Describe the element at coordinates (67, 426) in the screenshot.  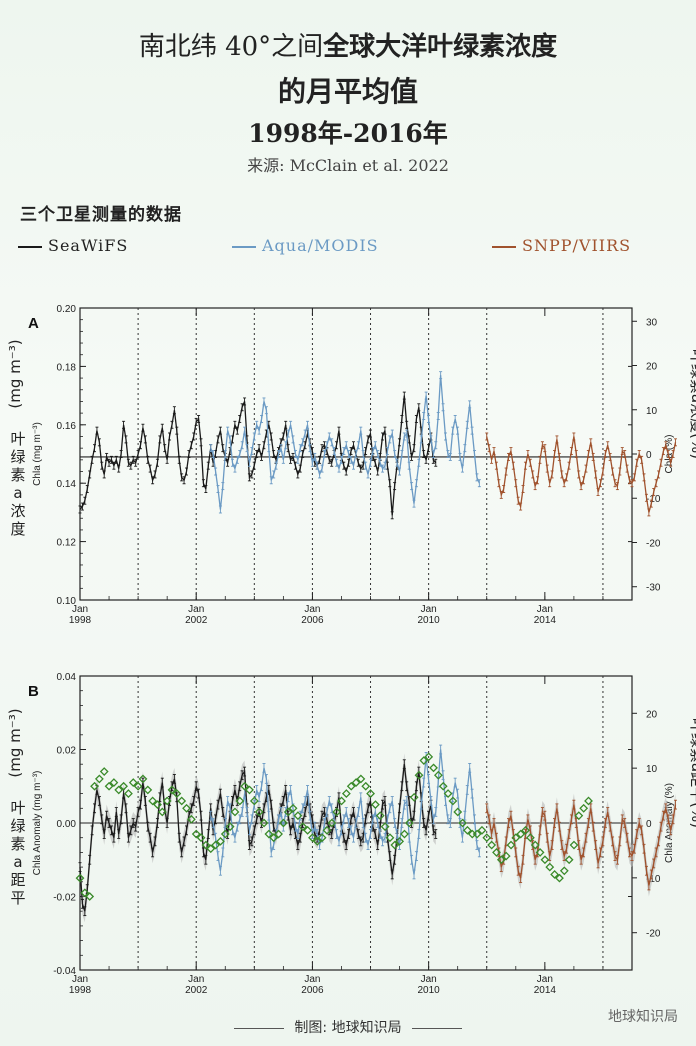
I see `y-tick-label: 0.16` at that location.